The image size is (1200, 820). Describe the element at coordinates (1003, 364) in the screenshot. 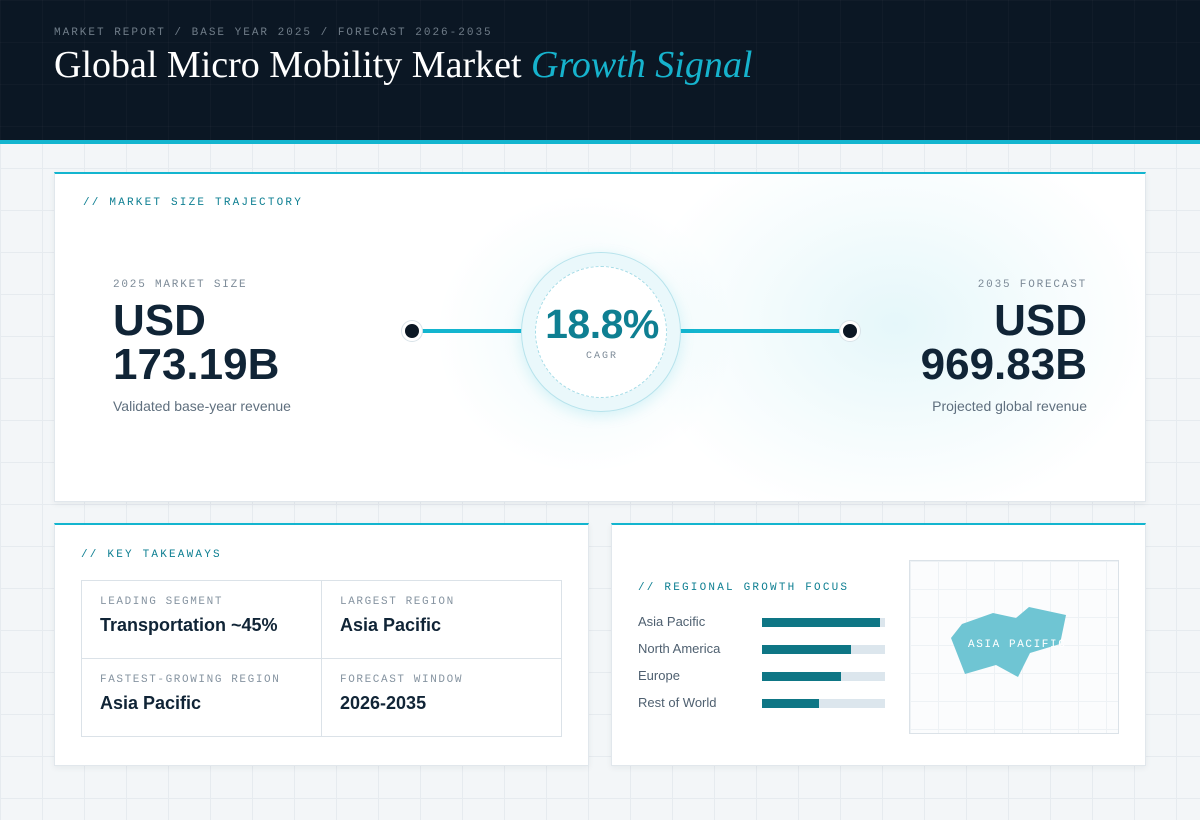

I see `forecast-value-amount: 969.83B` at that location.